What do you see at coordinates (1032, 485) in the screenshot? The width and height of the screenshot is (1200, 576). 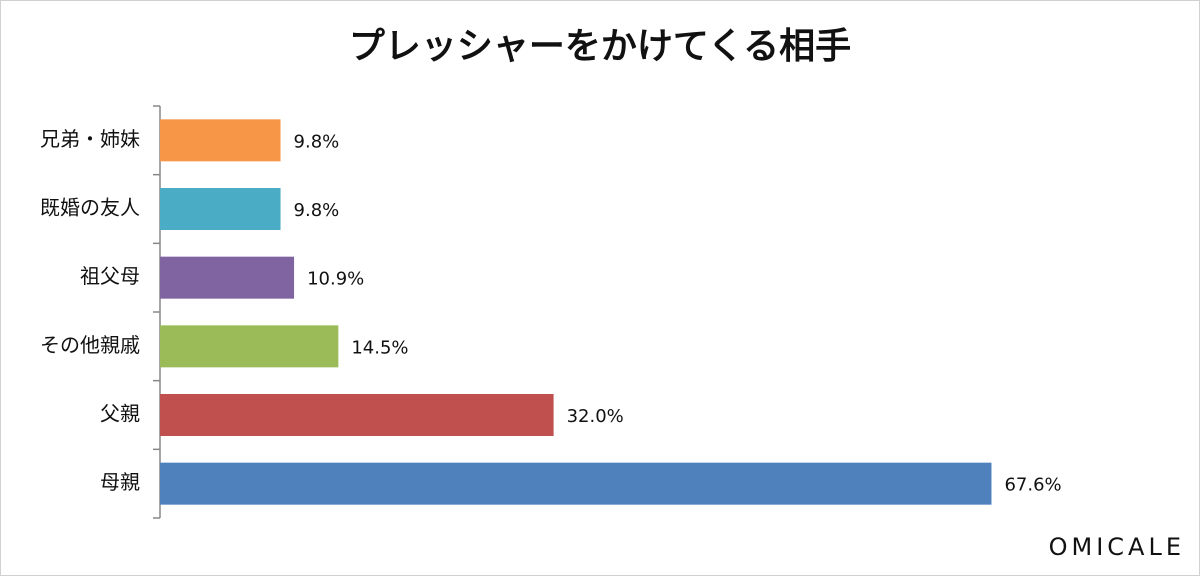 I see `value-label: 67.6%` at bounding box center [1032, 485].